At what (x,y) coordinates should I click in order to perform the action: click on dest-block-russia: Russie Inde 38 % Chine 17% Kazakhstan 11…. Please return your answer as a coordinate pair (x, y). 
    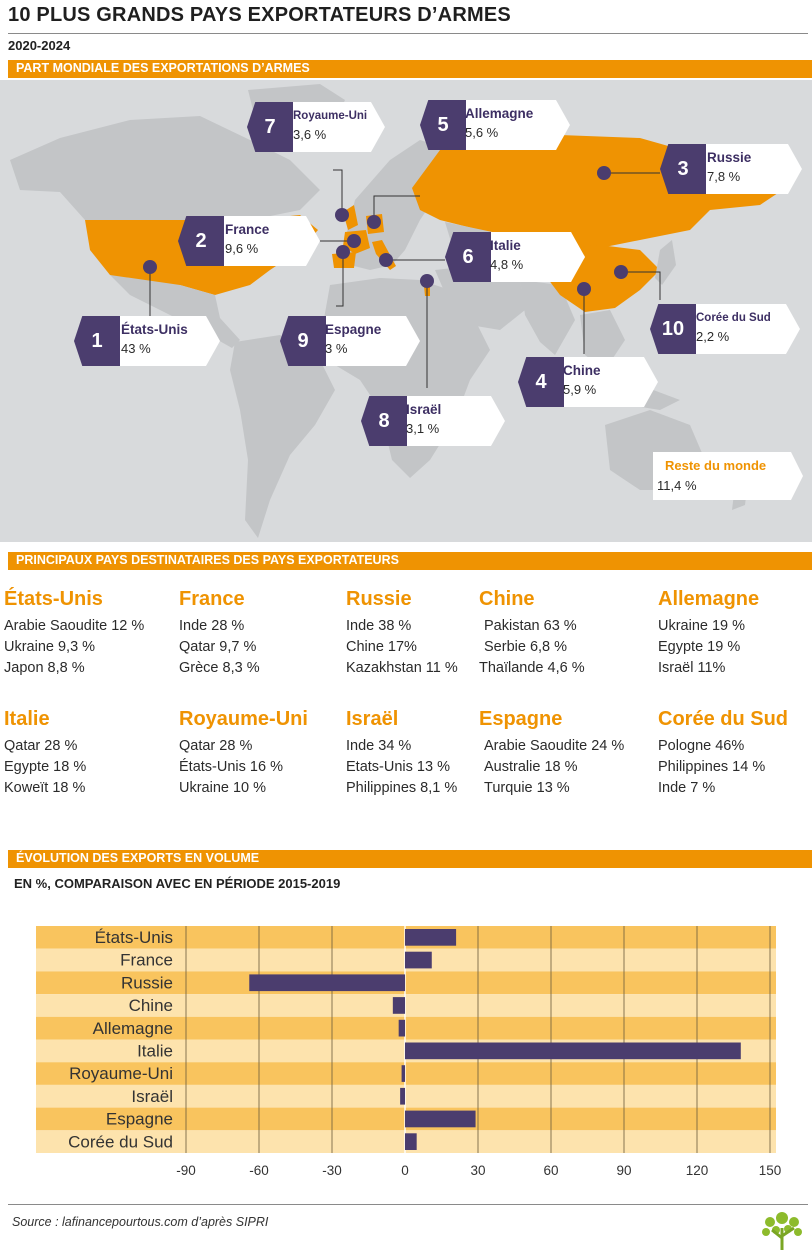
    Looking at the image, I should click on (433, 633).